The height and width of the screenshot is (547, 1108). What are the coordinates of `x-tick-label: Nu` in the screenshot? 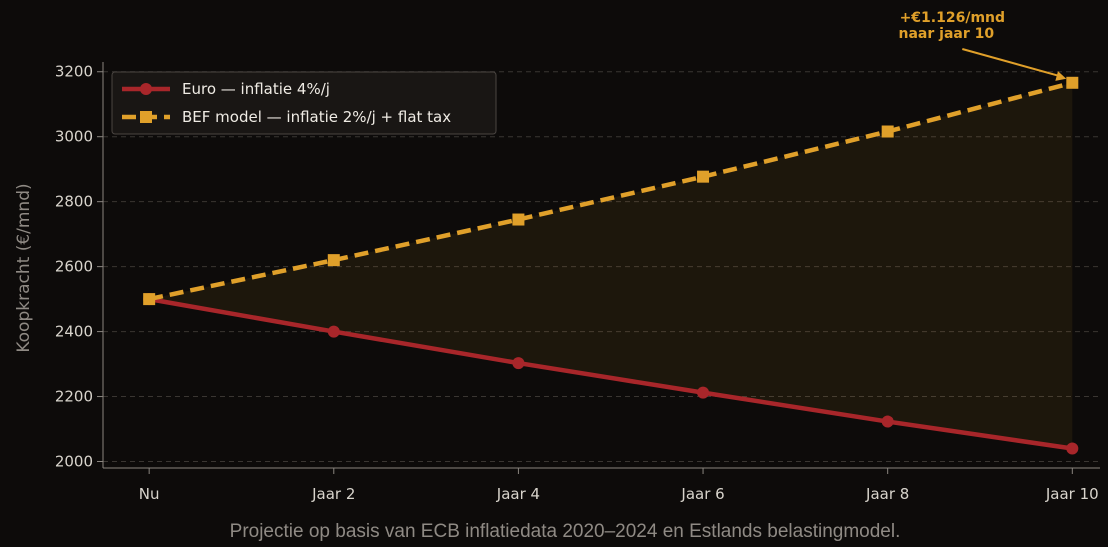 It's located at (149, 494).